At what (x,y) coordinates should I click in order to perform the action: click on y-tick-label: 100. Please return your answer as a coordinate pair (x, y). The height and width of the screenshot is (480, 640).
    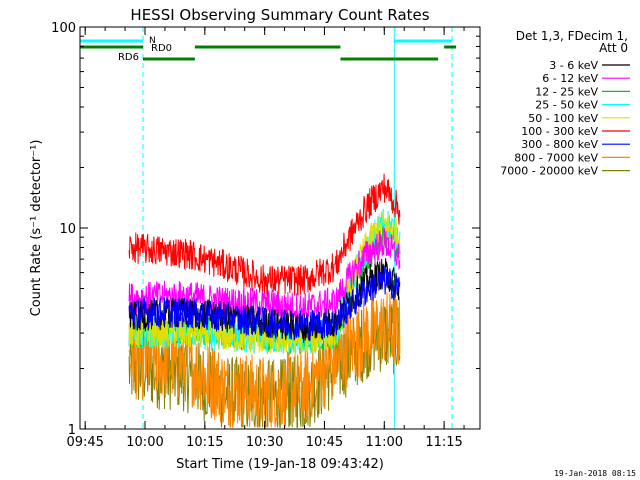
    Looking at the image, I should click on (63, 28).